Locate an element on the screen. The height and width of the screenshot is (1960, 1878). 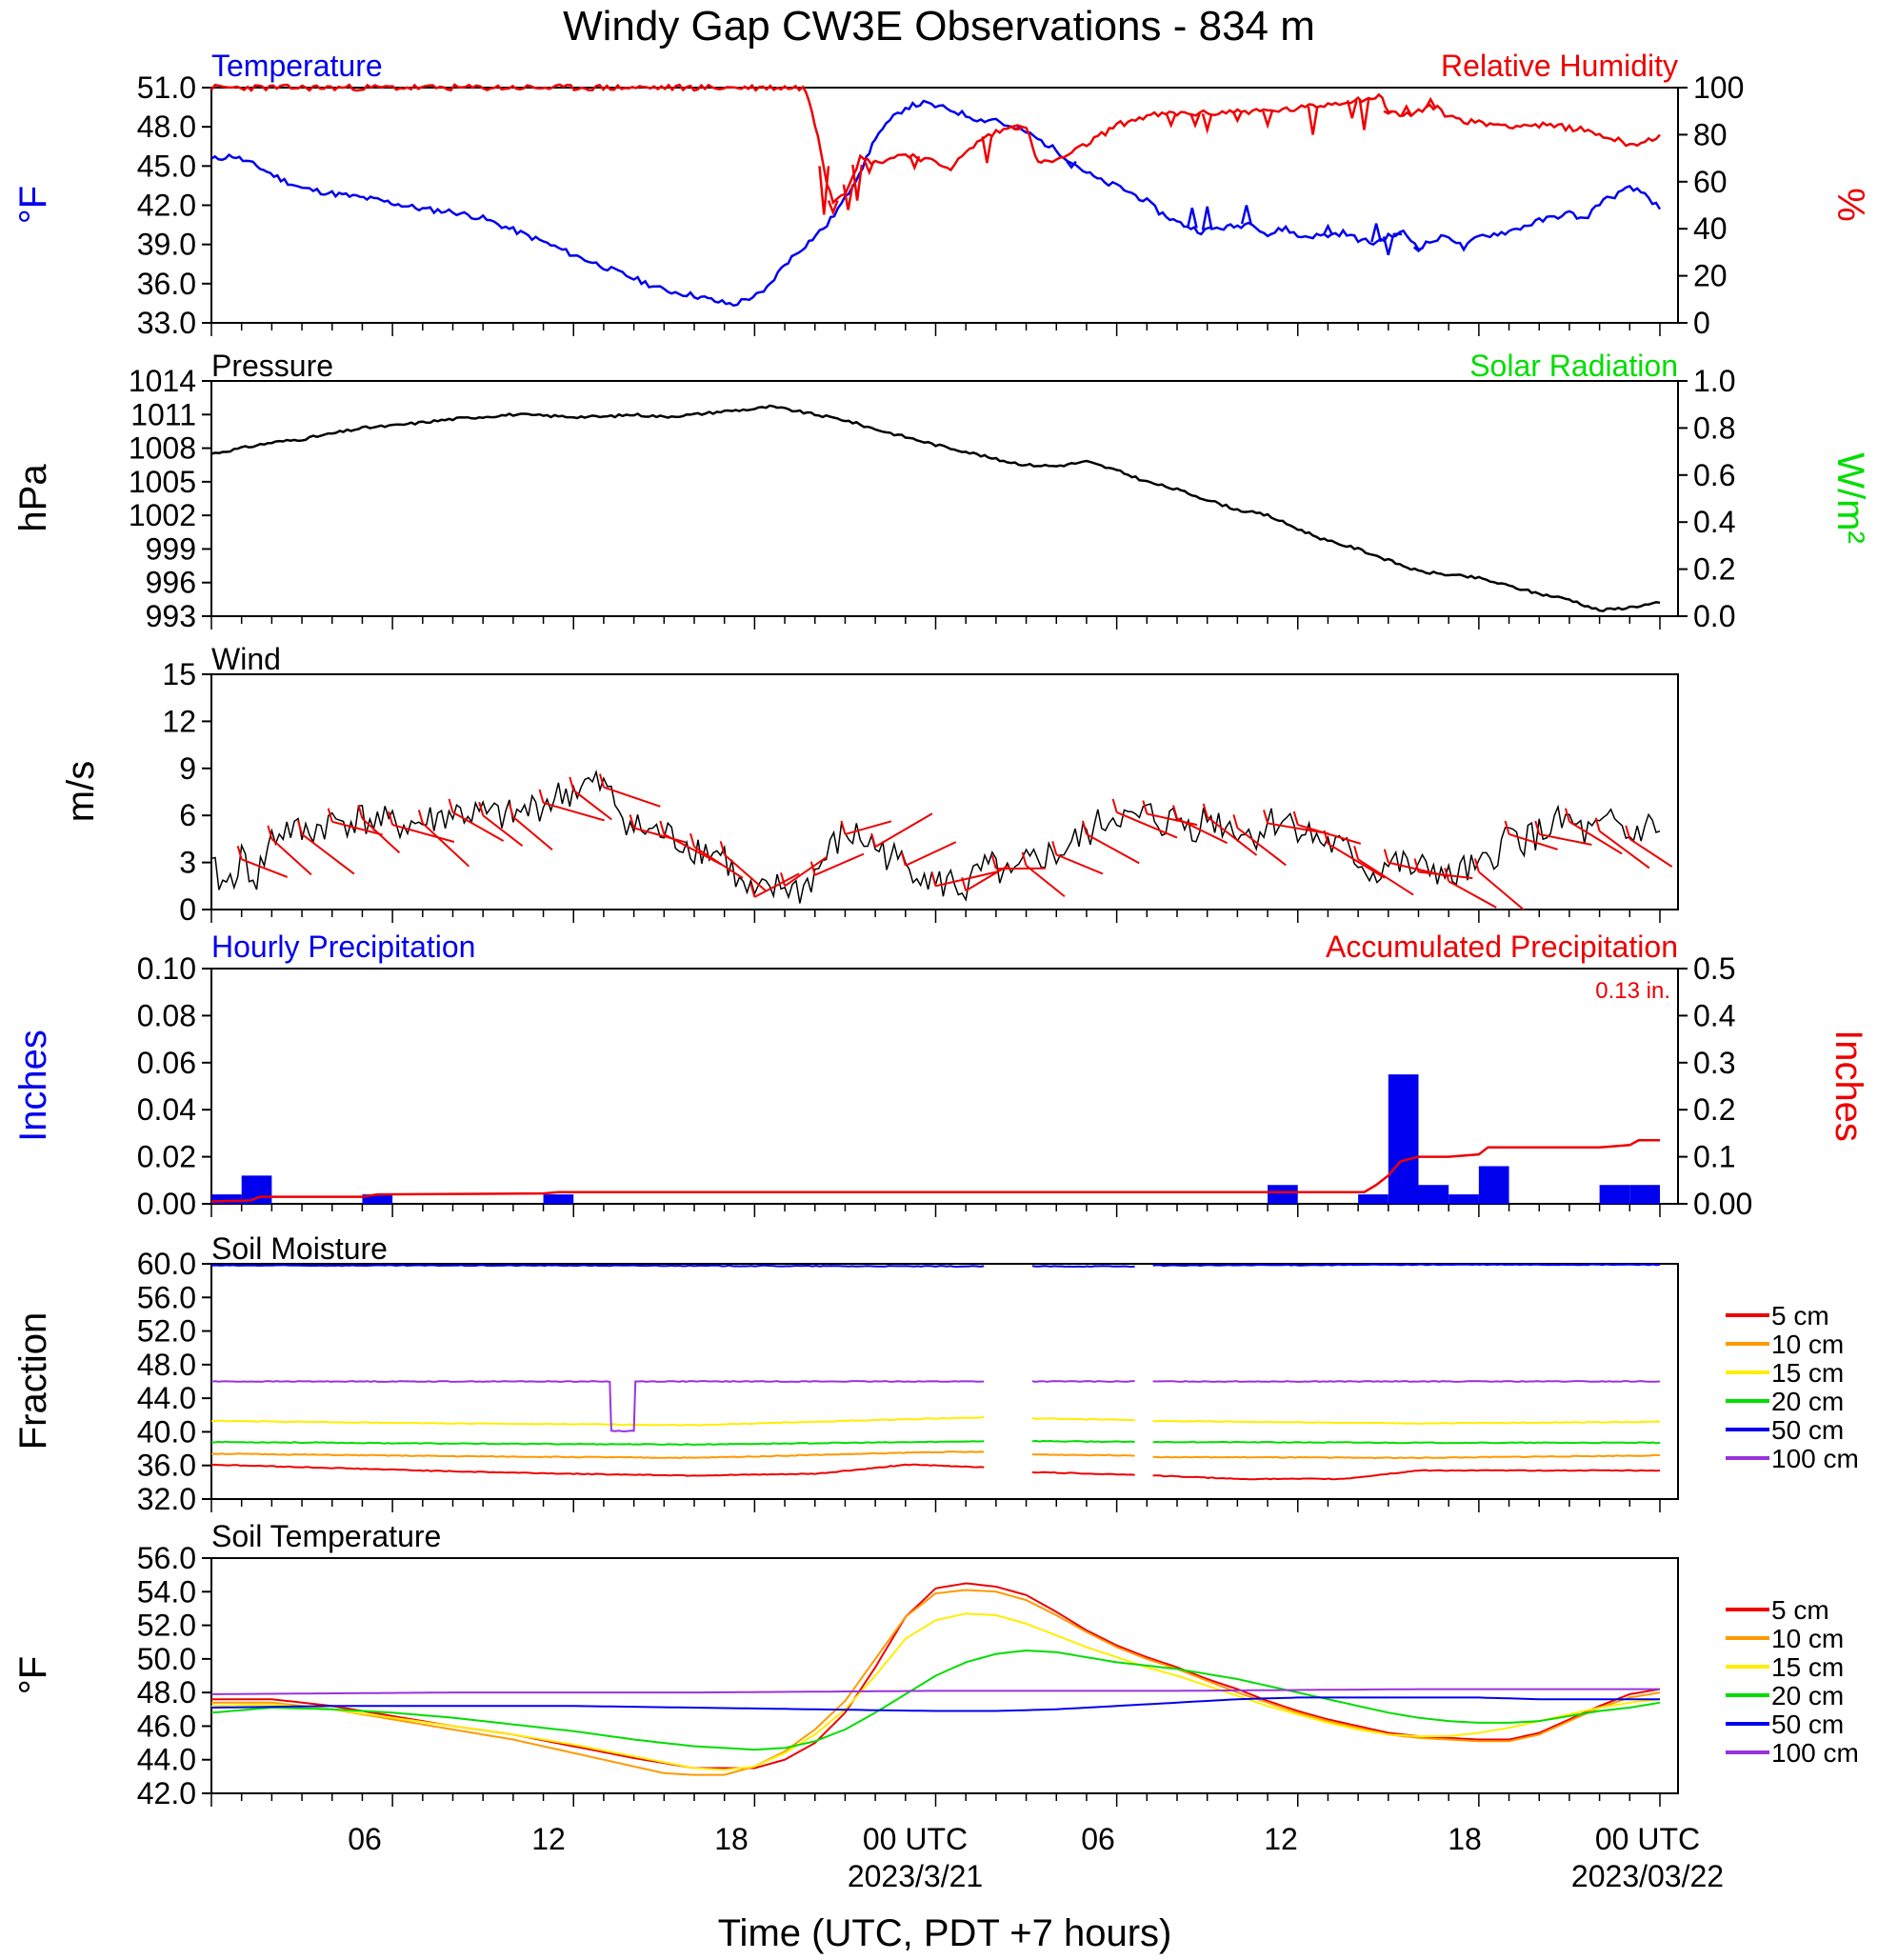
legend-label: 10 cm is located at coordinates (1807, 1638).